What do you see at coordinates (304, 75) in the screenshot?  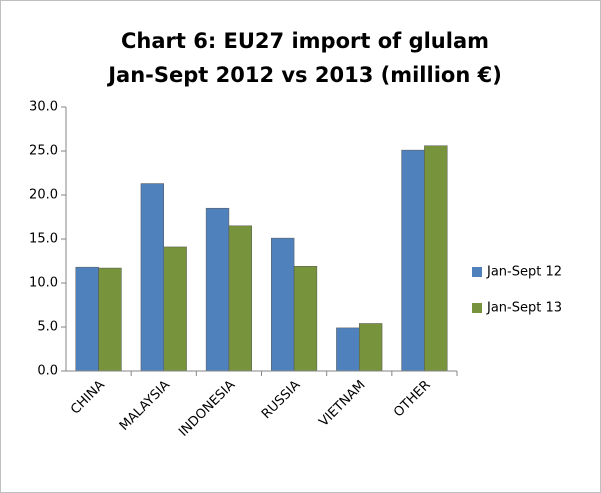 I see `chart-title: Jan-Sept 2012 vs 2013 (million €)` at bounding box center [304, 75].